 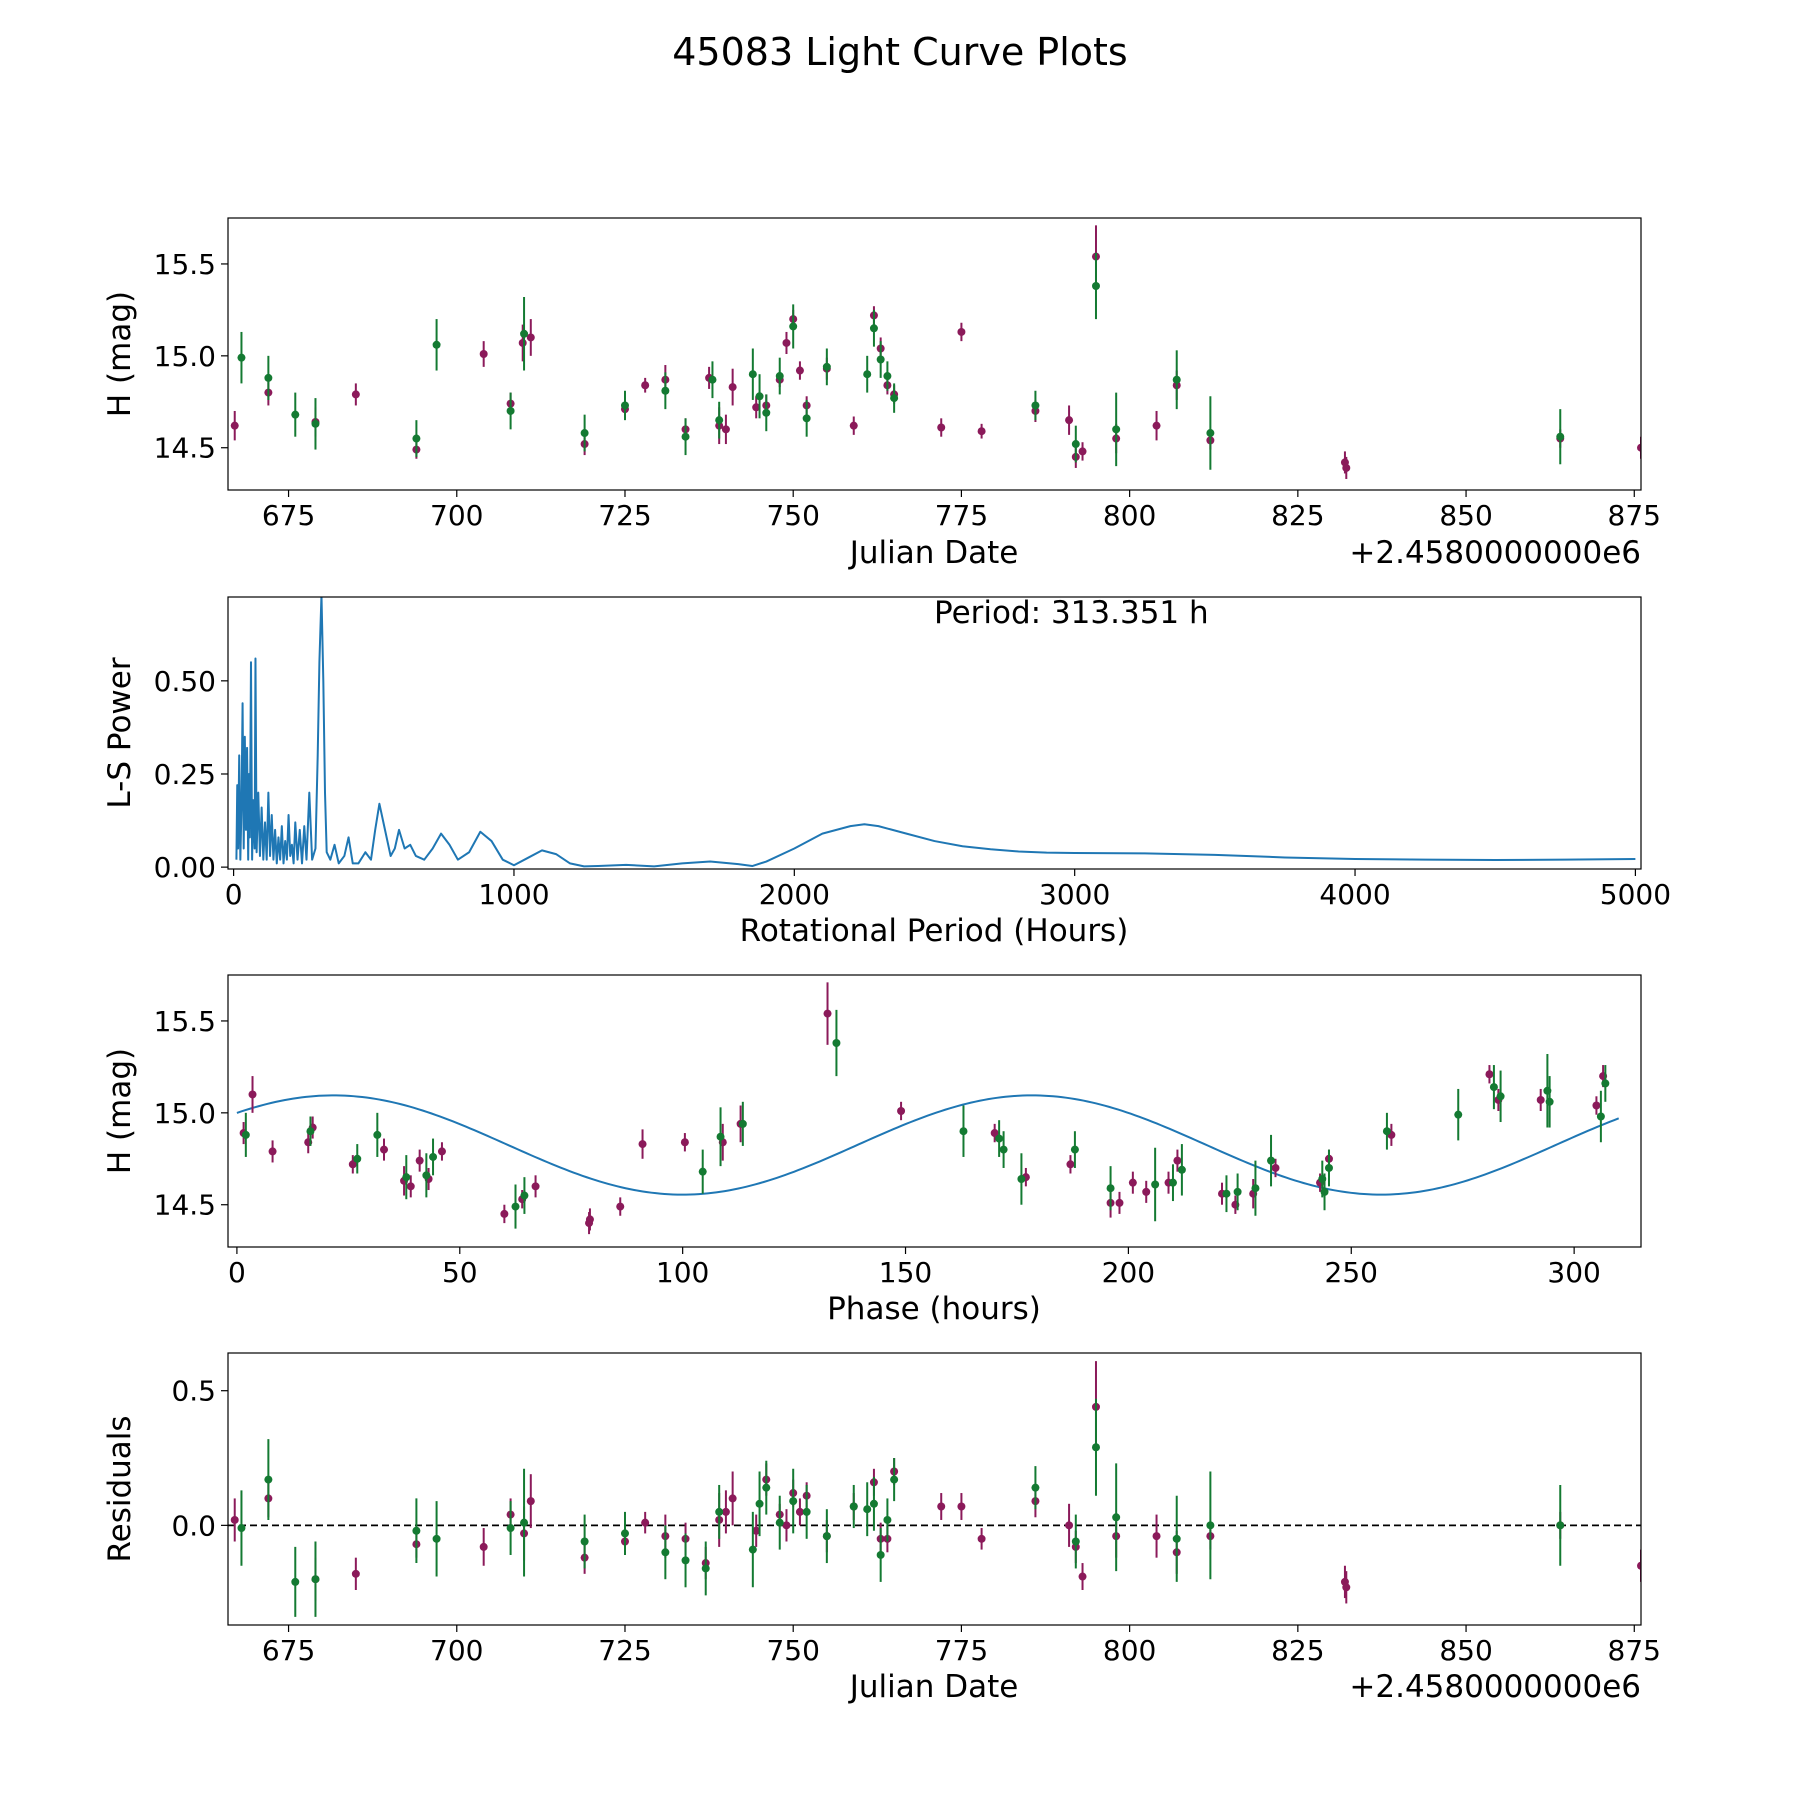 I want to click on residuals-xtick-label: 850, so click(x=1465, y=1650).